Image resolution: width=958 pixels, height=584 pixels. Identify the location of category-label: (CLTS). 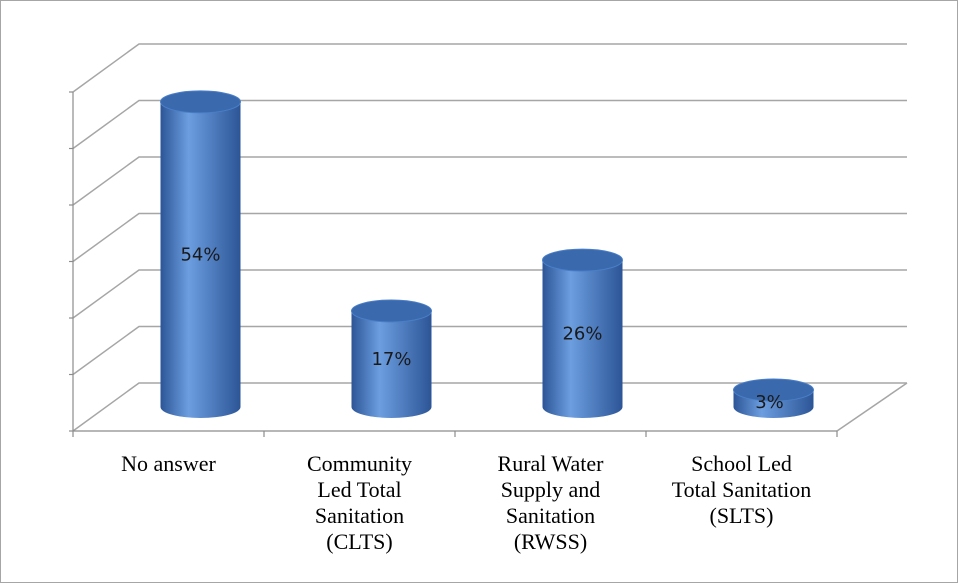
(359, 541).